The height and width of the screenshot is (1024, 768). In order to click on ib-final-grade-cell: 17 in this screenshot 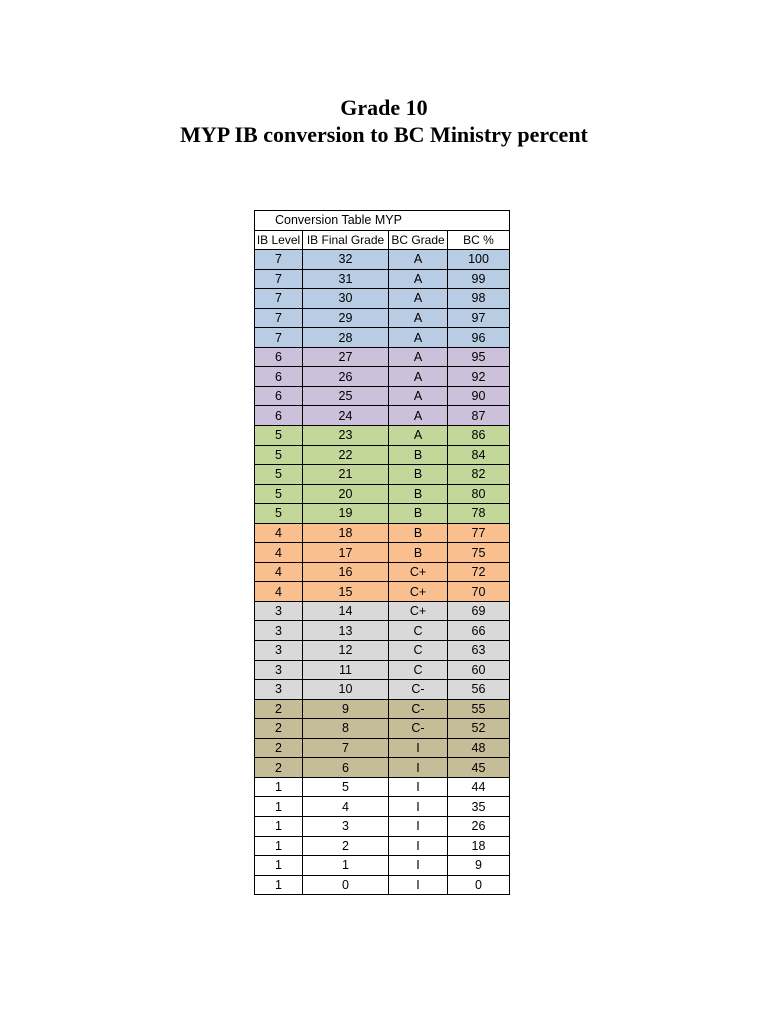, I will do `click(345, 552)`.